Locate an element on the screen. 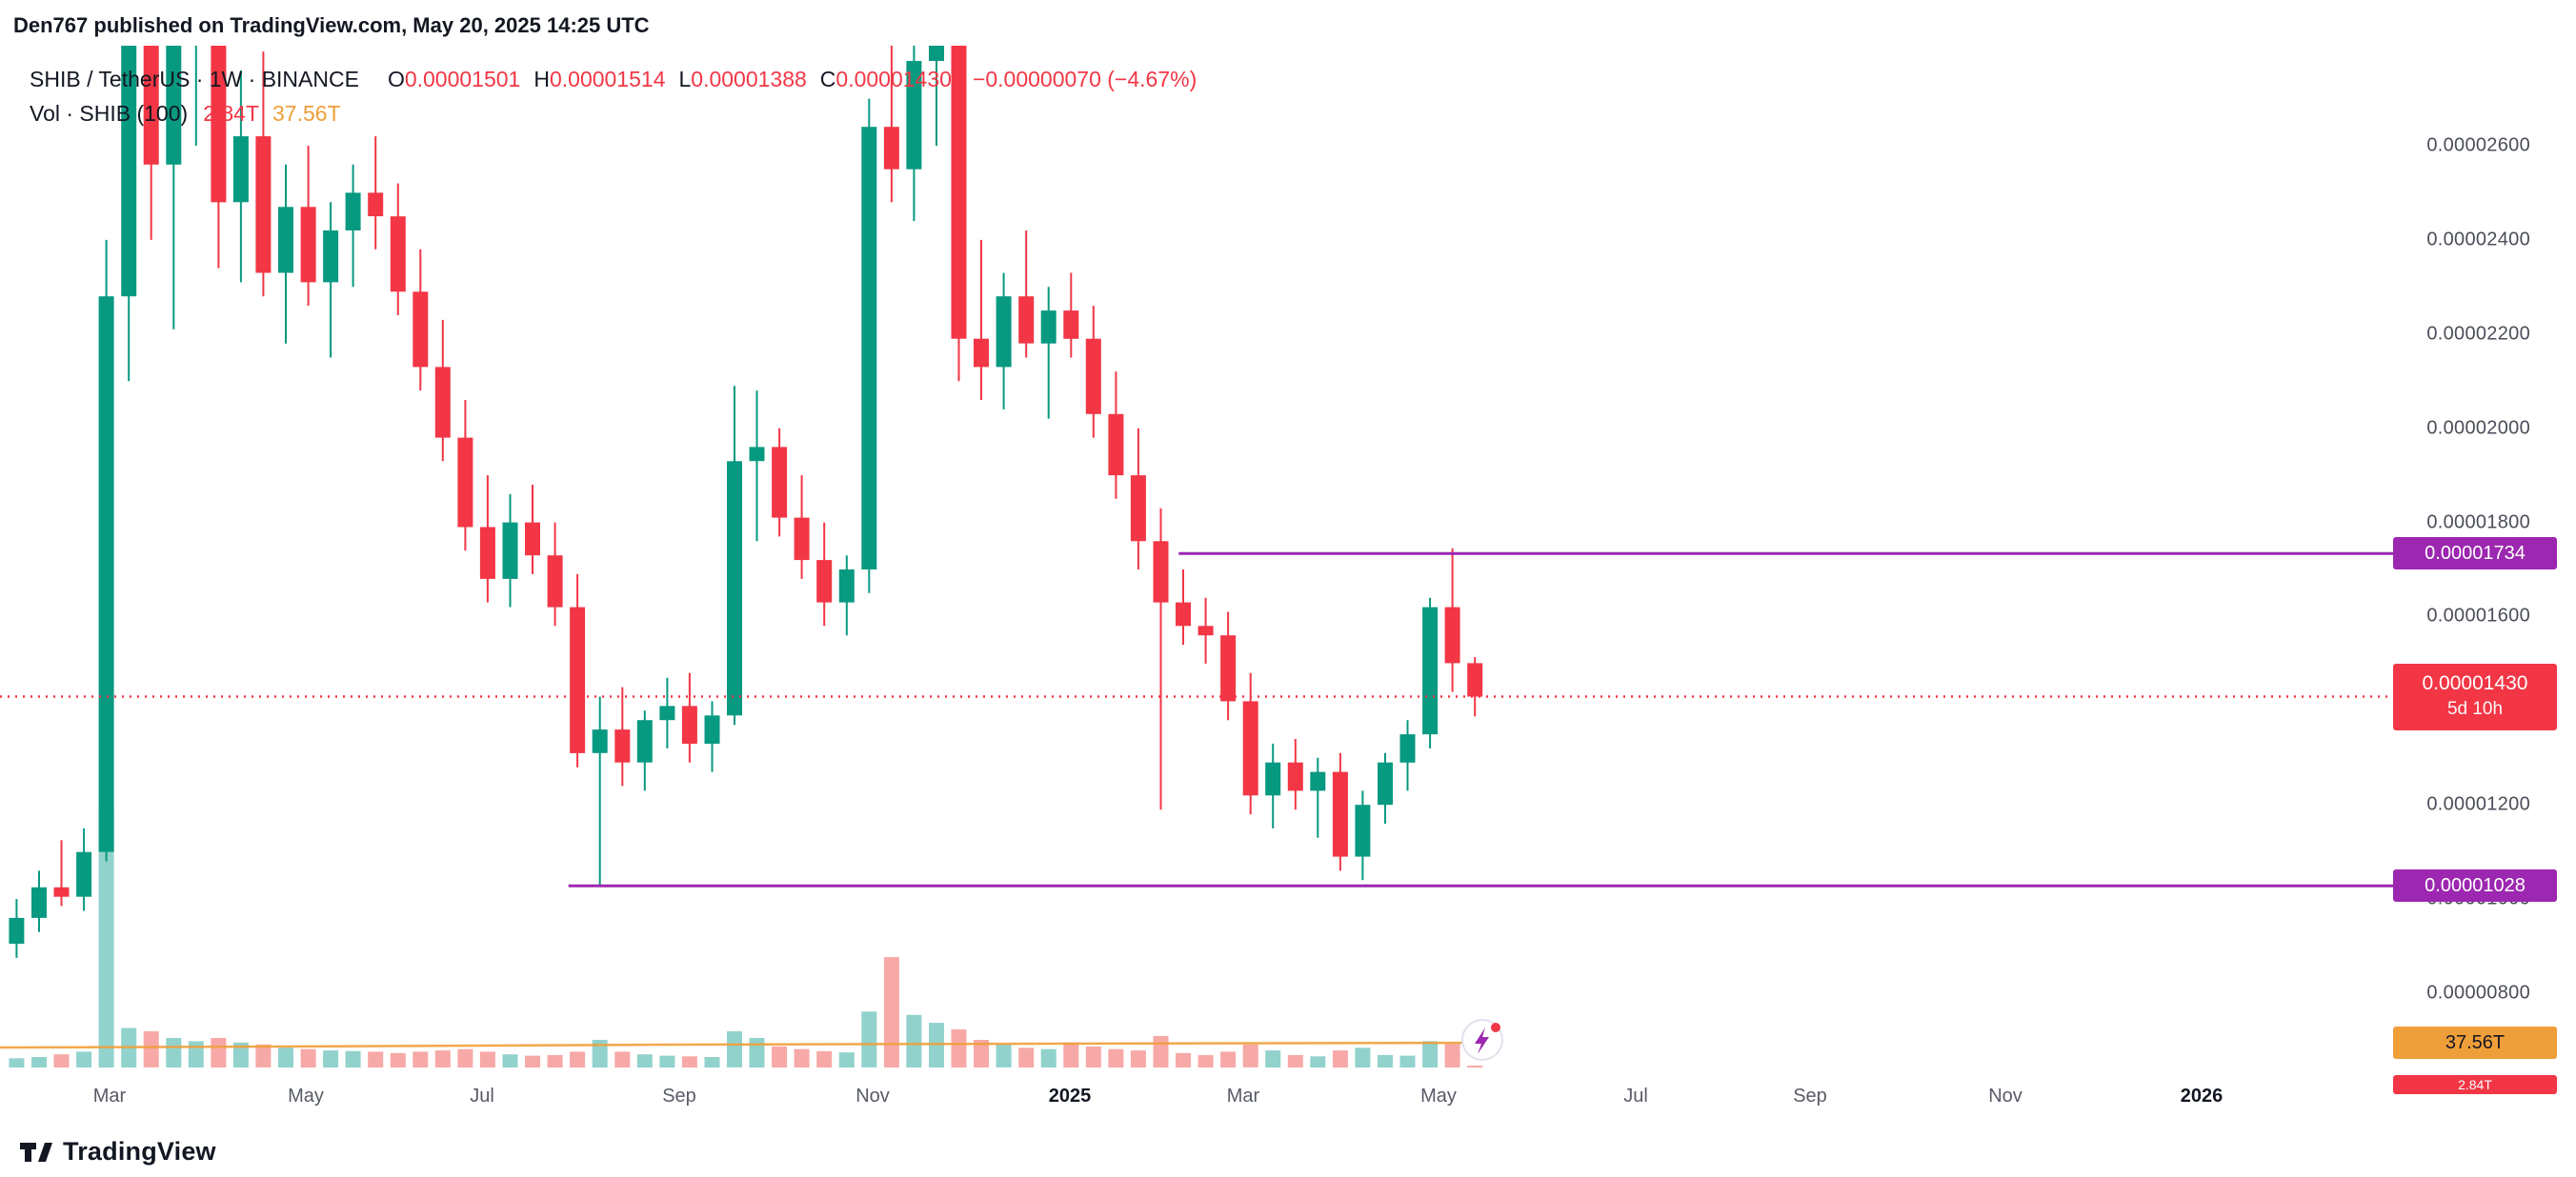  volume-ma-line is located at coordinates (743, 1045).